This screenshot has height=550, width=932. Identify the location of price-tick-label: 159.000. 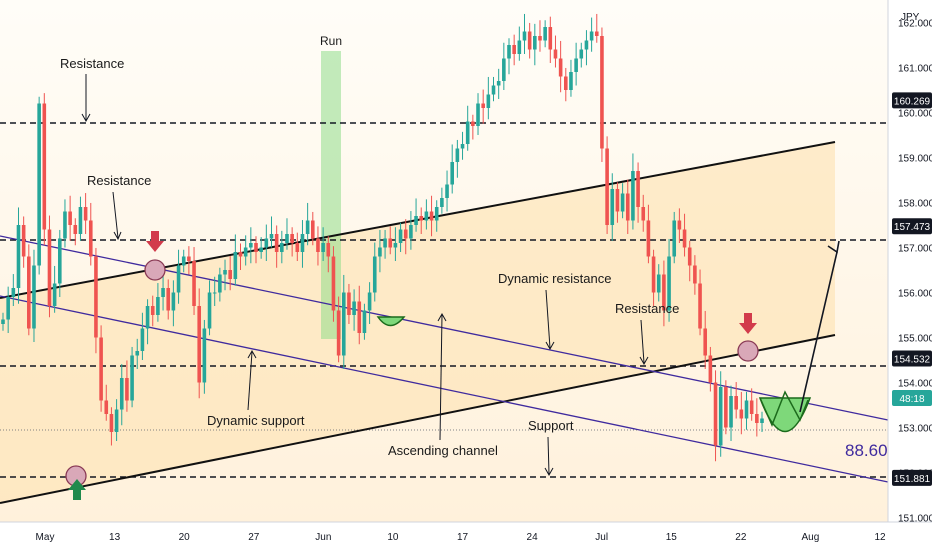
(915, 159).